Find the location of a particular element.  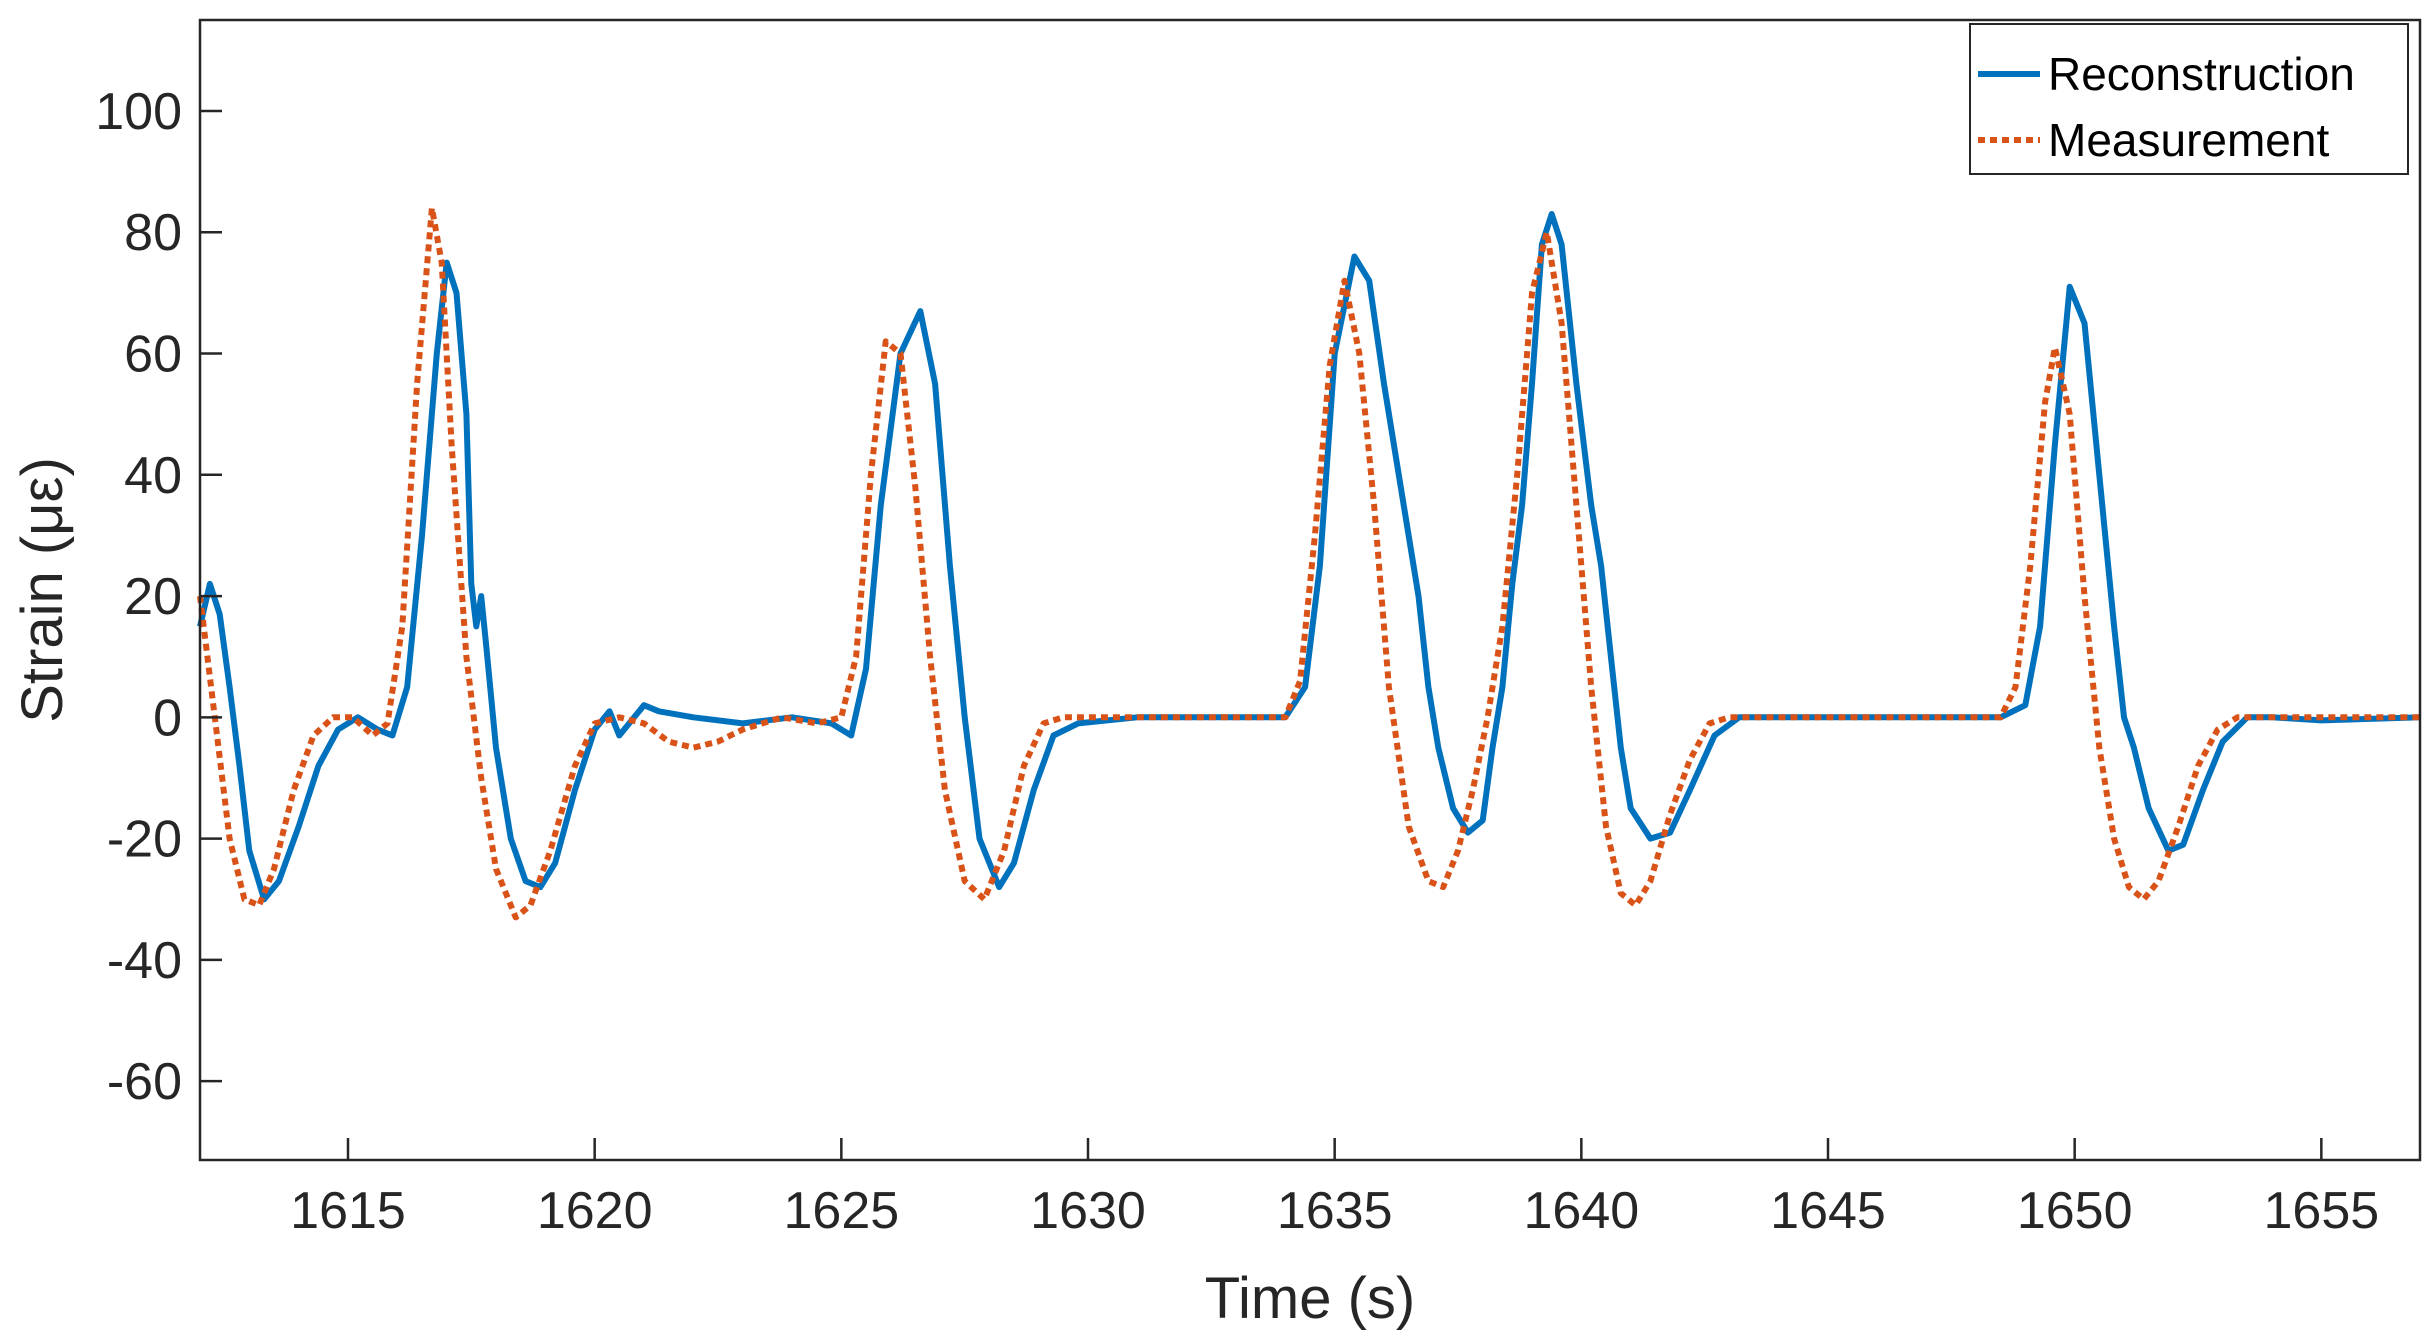

y-axis-label: Strain (με) is located at coordinates (42, 590).